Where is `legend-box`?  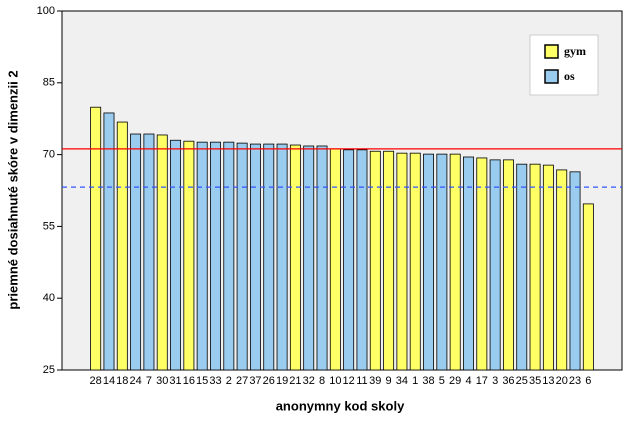 legend-box is located at coordinates (564, 65).